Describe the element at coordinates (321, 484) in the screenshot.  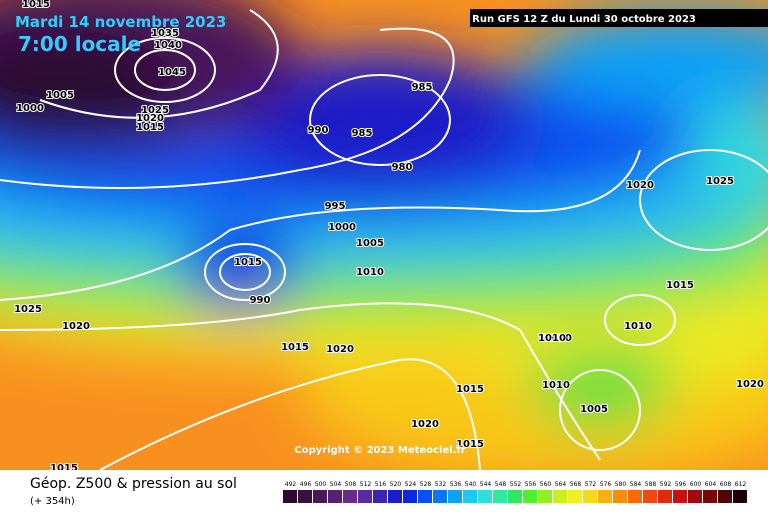
I see `legend-label: 500` at that location.